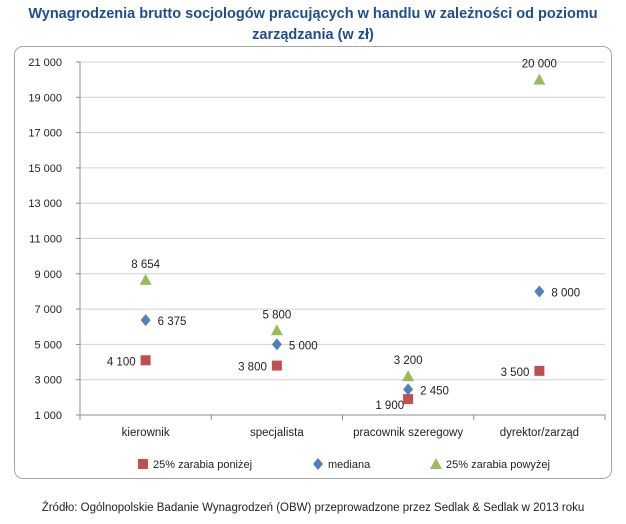 The width and height of the screenshot is (626, 524). I want to click on legend-marker-above, so click(436, 463).